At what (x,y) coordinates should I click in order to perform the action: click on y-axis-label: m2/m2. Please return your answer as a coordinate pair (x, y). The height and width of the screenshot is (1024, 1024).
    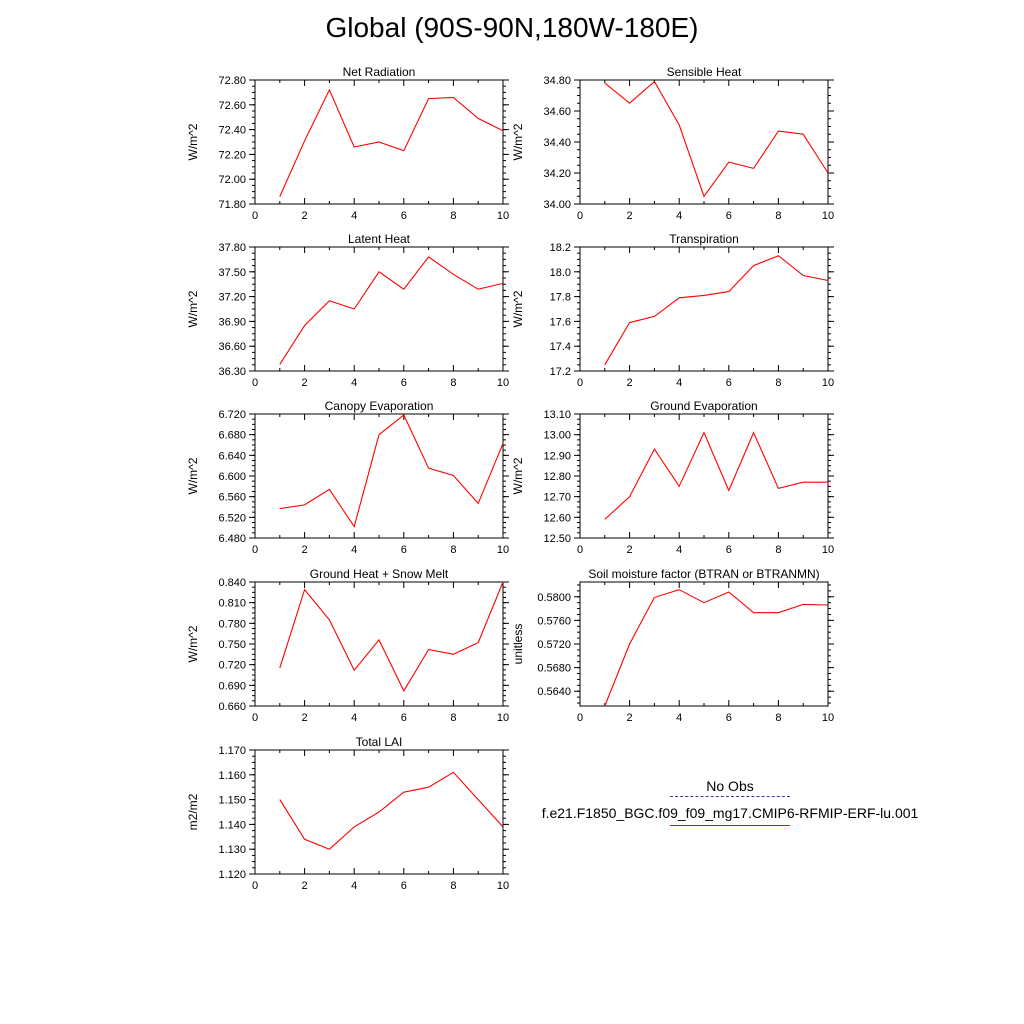
    Looking at the image, I should click on (193, 811).